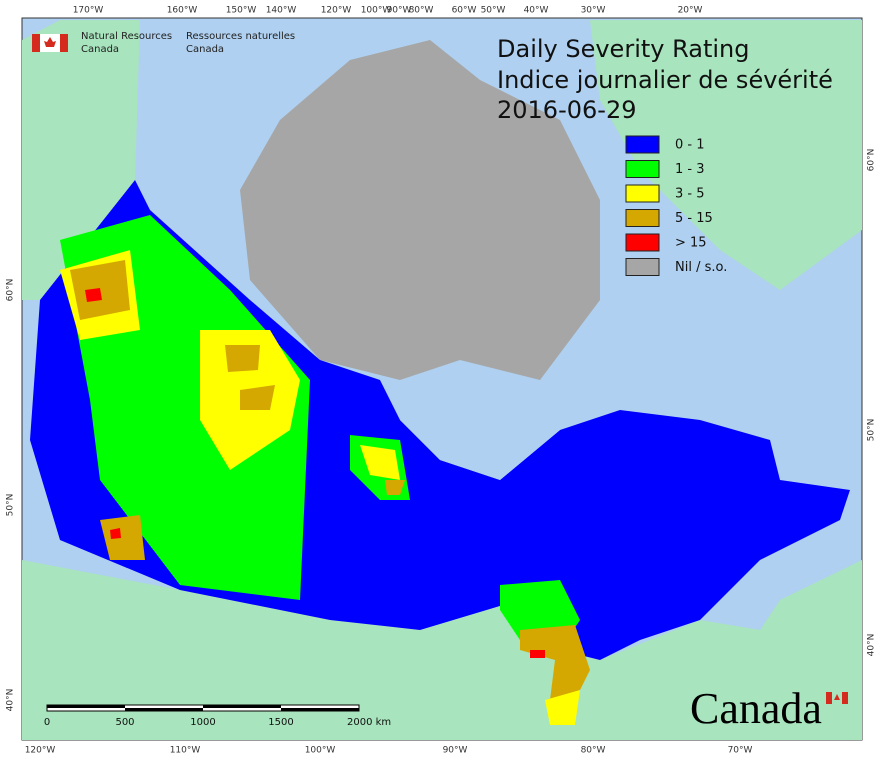 The width and height of the screenshot is (880, 764). I want to click on date: 2016-06-29, so click(566, 110).